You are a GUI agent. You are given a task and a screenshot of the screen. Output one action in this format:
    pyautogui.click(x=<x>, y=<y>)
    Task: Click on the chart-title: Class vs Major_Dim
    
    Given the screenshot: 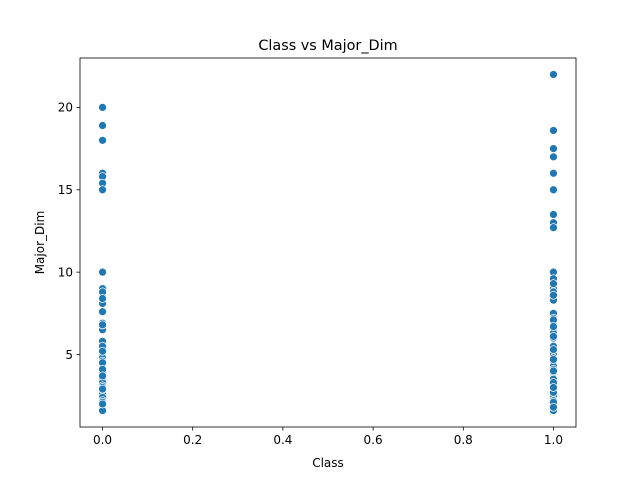 What is the action you would take?
    pyautogui.click(x=327, y=46)
    